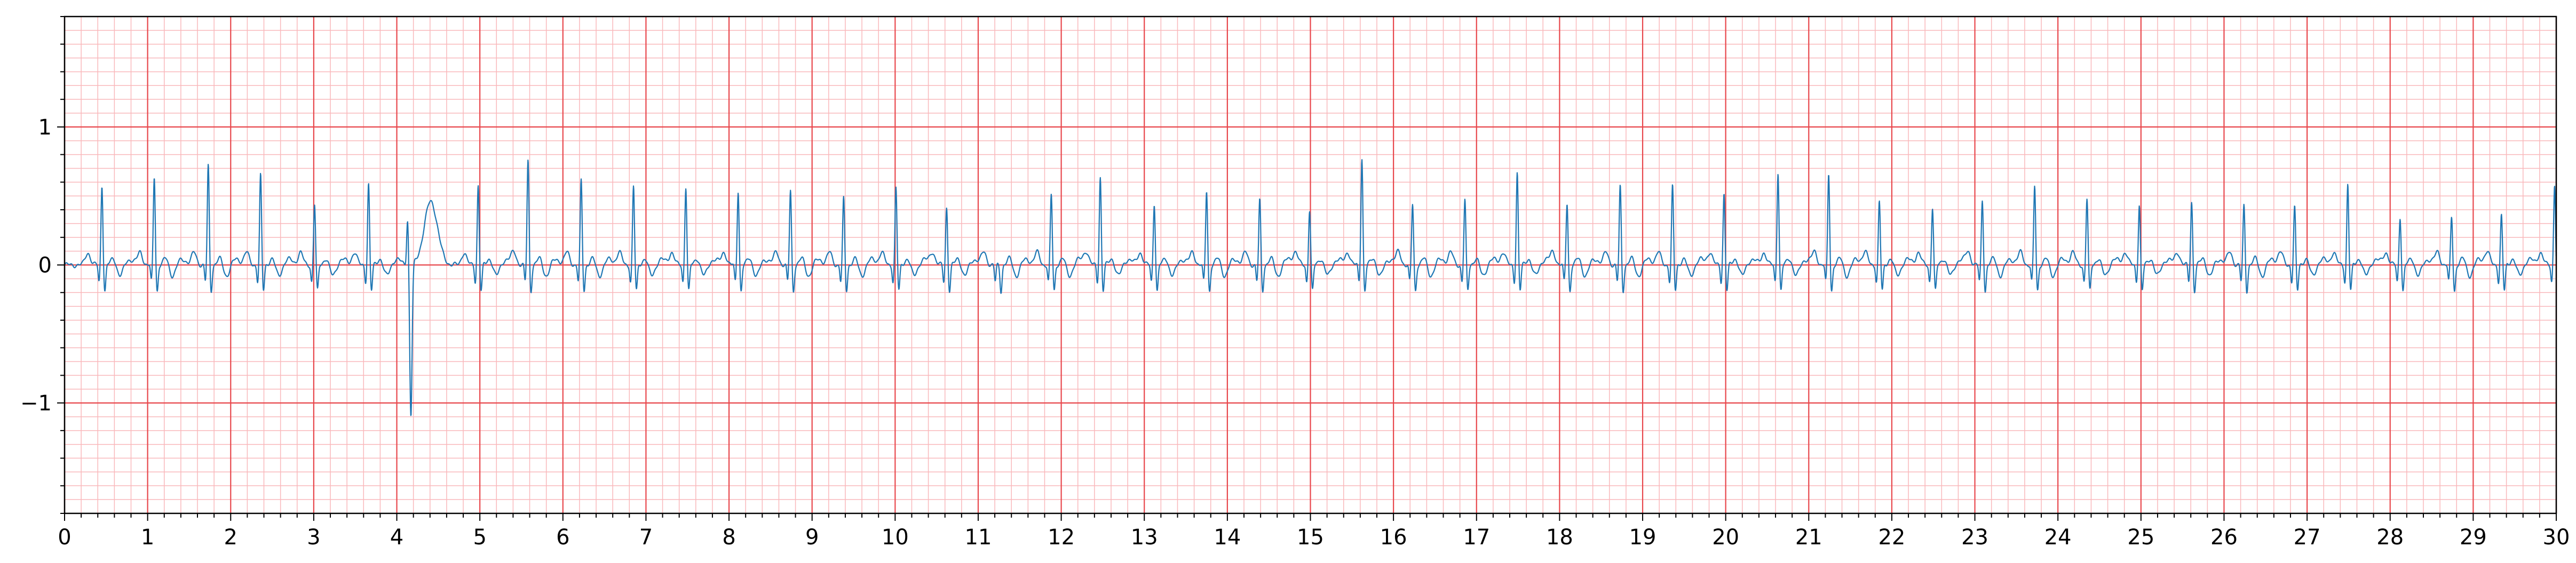 The height and width of the screenshot is (563, 2576). I want to click on x-tick-label: 0, so click(64, 537).